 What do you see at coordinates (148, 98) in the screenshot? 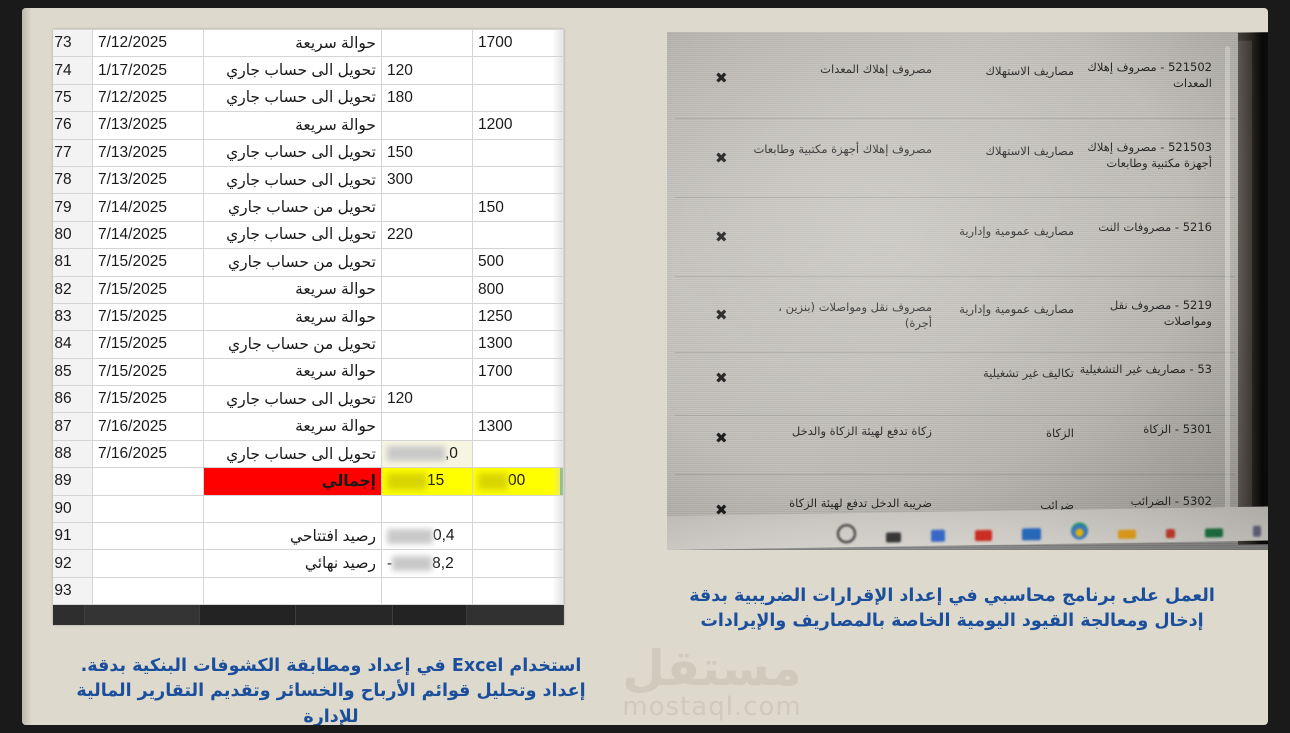
I see `date-cell: 7/12/2025` at bounding box center [148, 98].